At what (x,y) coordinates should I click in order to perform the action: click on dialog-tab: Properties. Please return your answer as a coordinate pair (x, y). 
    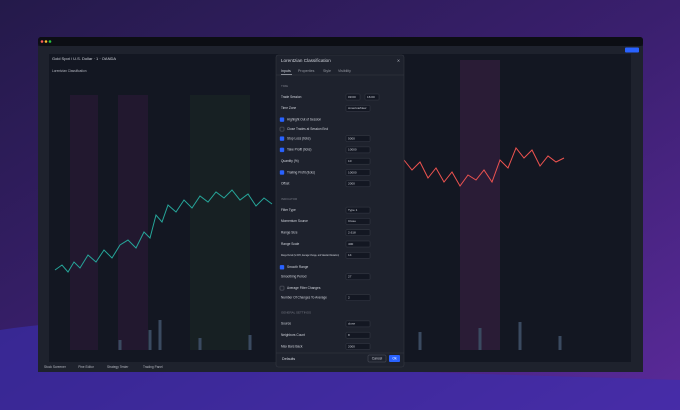
    Looking at the image, I should click on (306, 71).